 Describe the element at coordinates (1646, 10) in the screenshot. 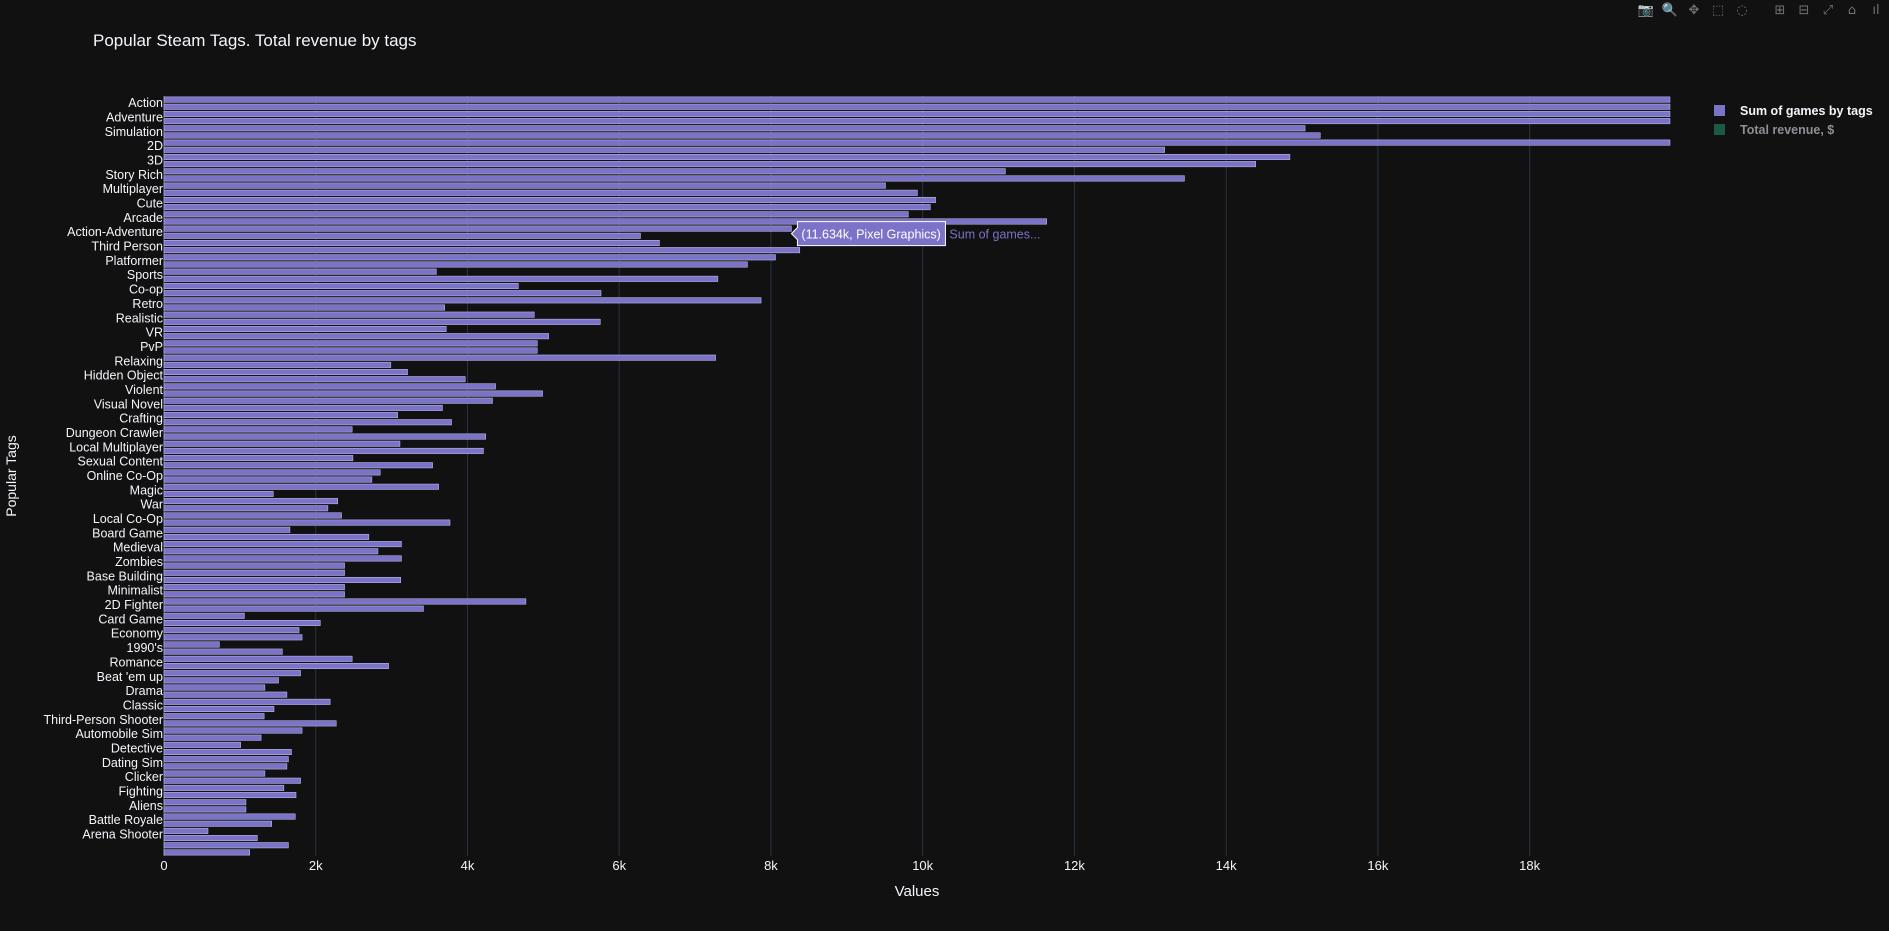

I see `camera-icon: 📷` at that location.